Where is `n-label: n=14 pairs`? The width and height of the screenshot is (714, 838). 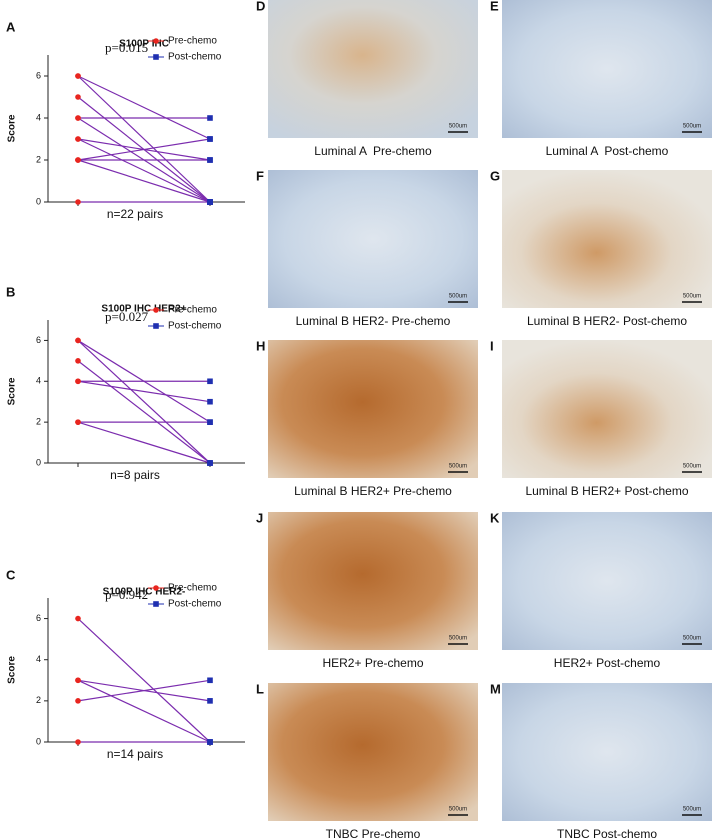
n-label: n=14 pairs is located at coordinates (135, 754).